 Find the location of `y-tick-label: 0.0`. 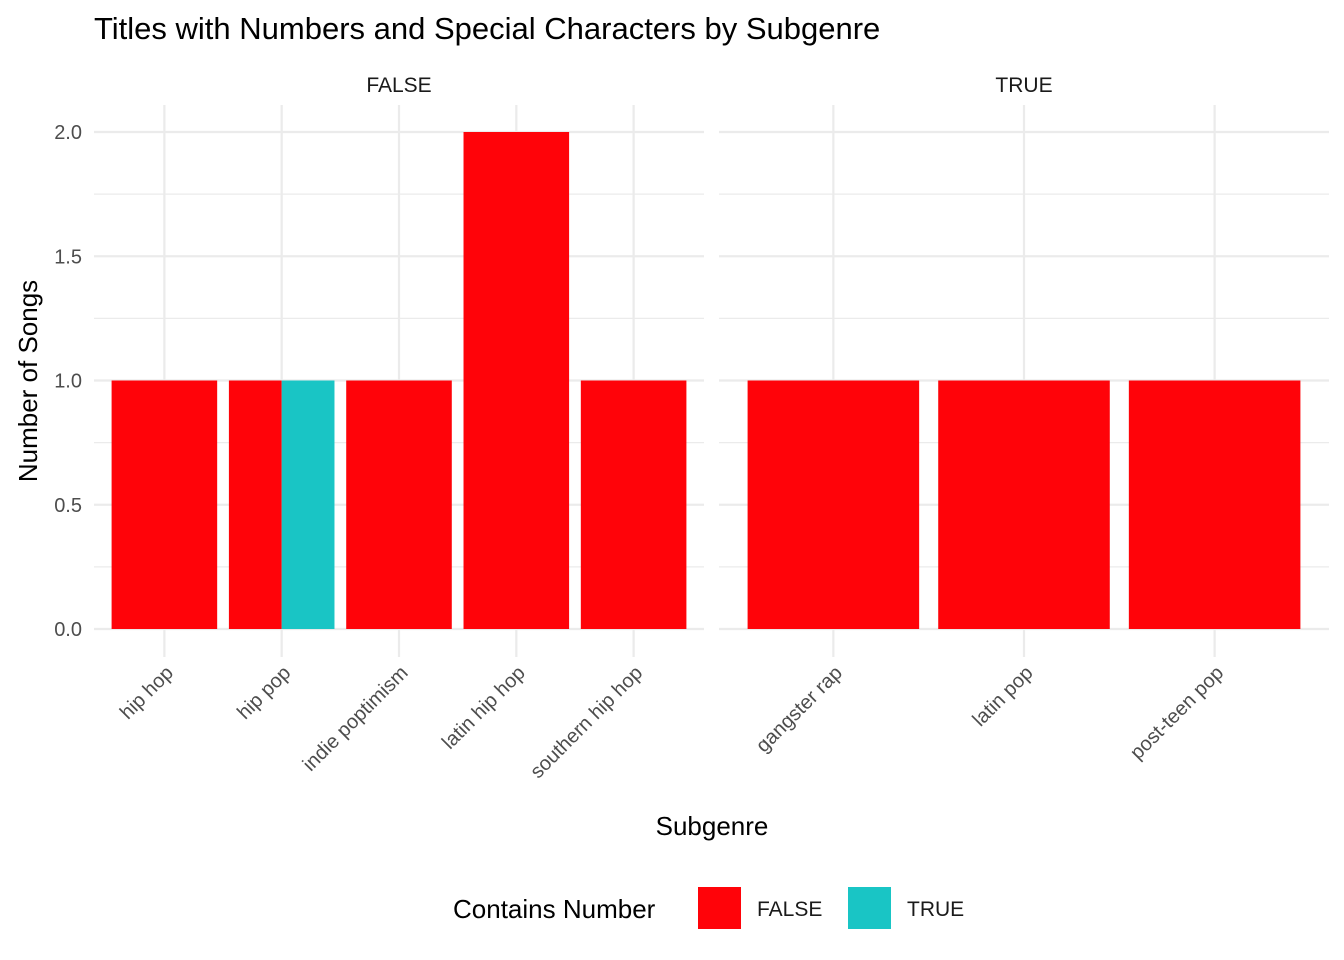

y-tick-label: 0.0 is located at coordinates (68, 630).